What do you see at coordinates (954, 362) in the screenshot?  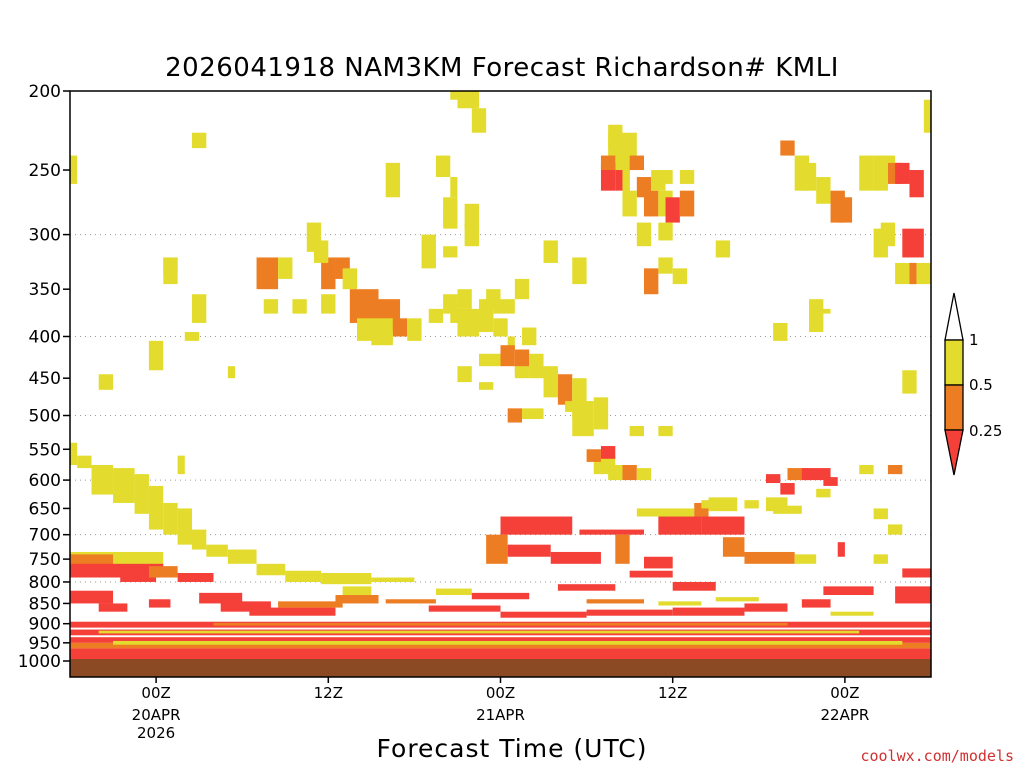 I see `legend-swatch-yellow` at bounding box center [954, 362].